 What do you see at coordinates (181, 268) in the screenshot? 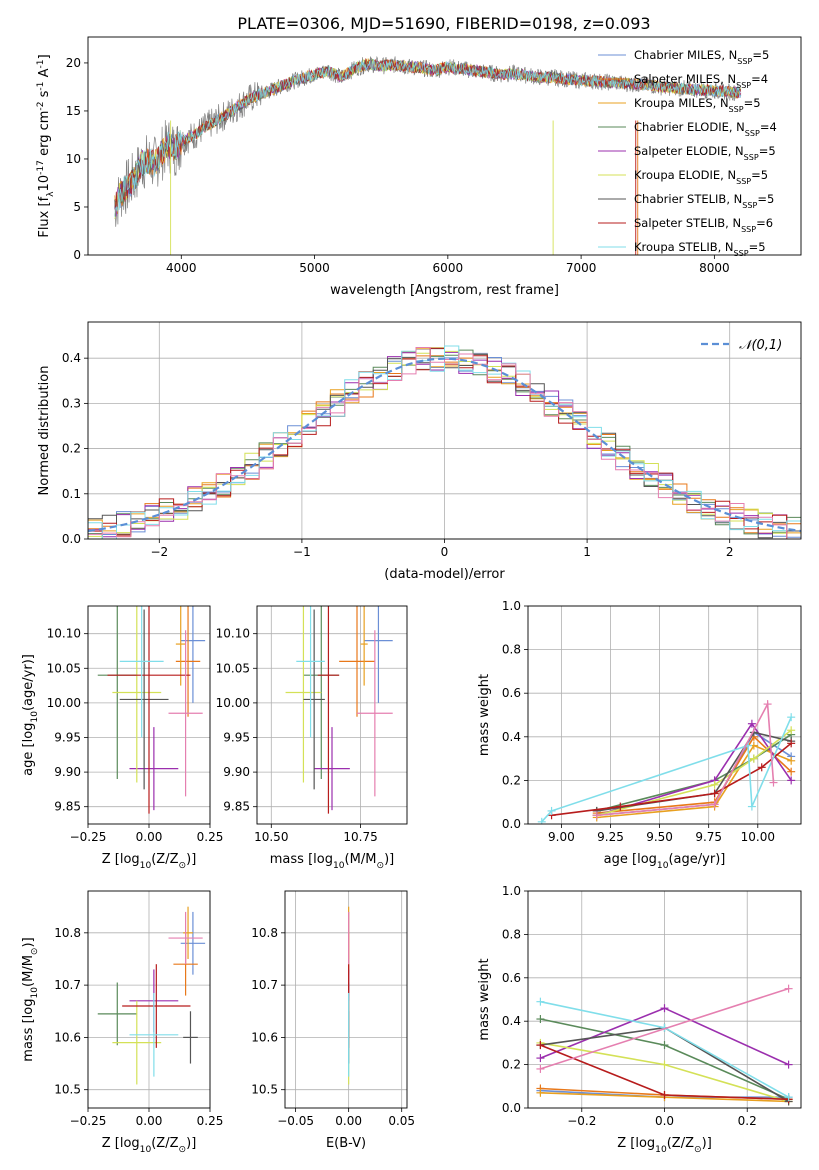
I see `x-tick-label: 4000` at bounding box center [181, 268].